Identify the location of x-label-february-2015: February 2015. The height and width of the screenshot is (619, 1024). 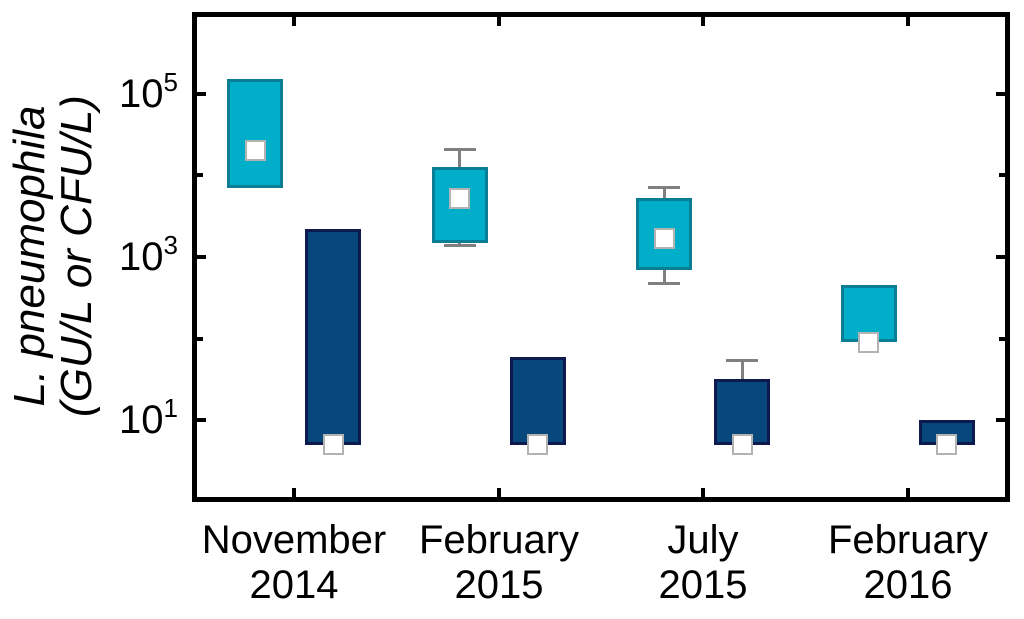
(499, 562).